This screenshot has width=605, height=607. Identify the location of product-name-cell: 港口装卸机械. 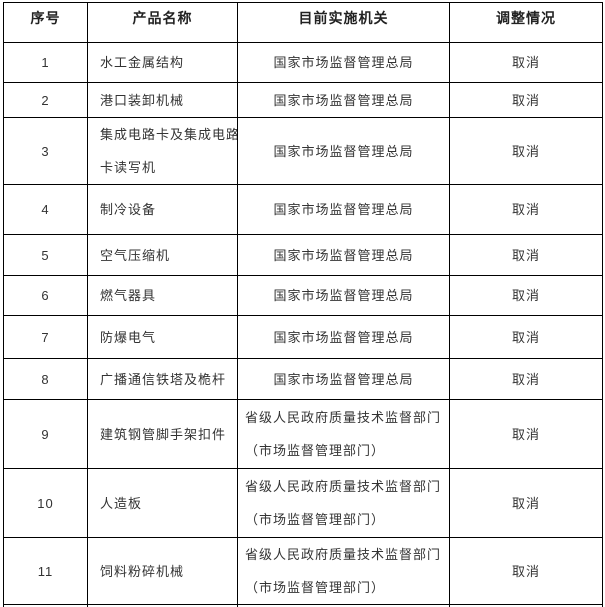
(162, 100).